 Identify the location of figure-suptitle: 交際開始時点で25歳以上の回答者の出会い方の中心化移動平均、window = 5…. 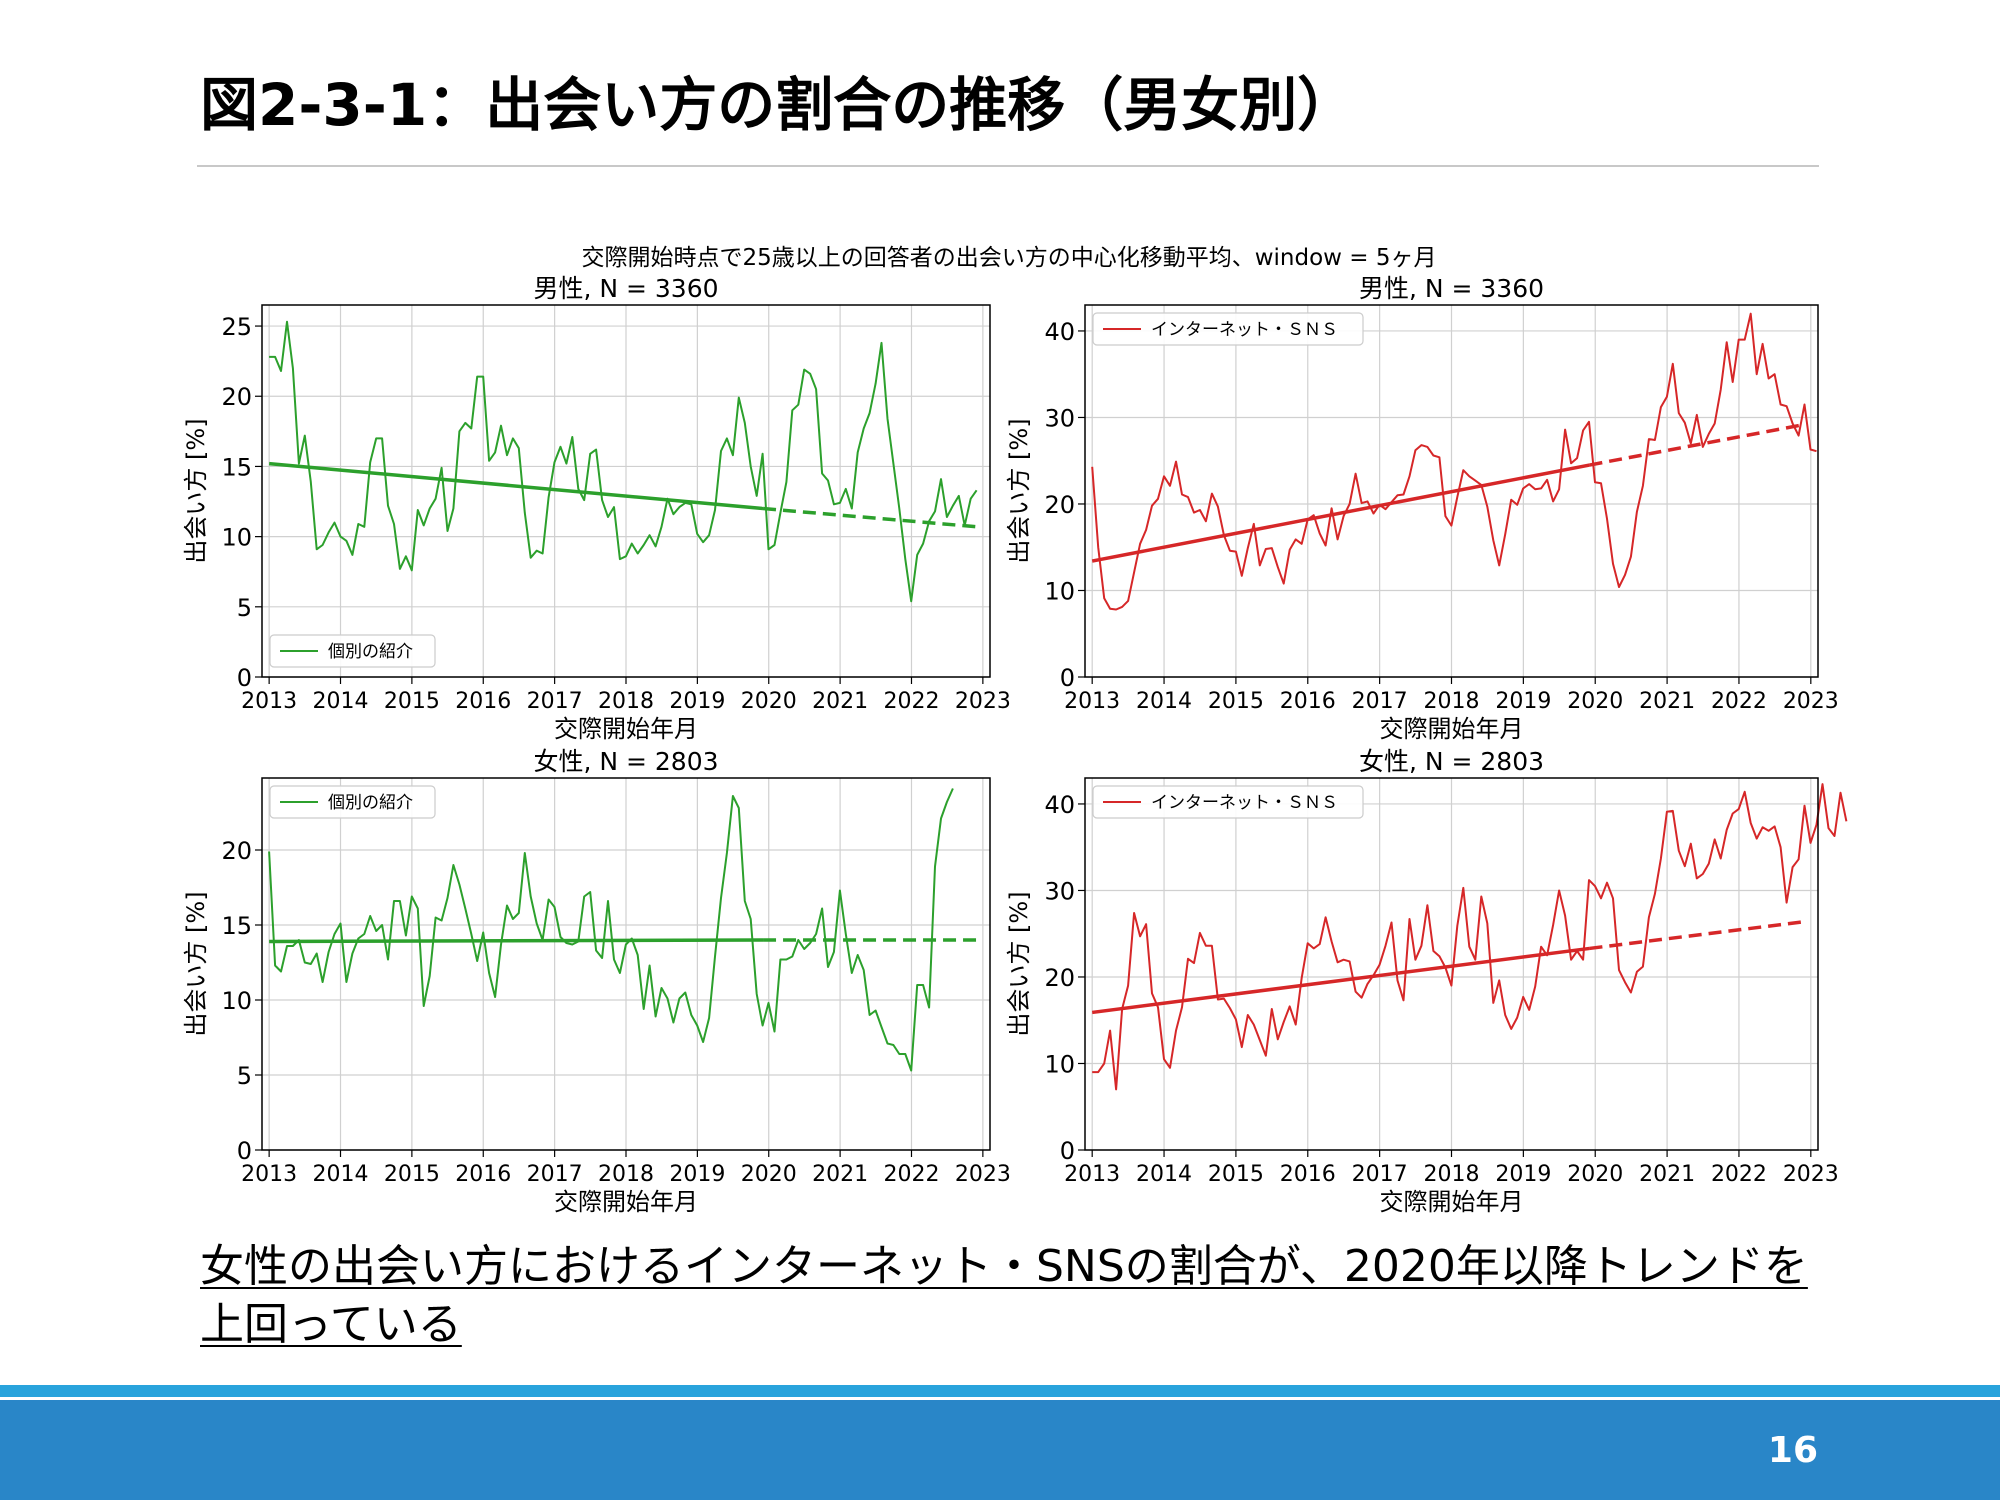
(1008, 258).